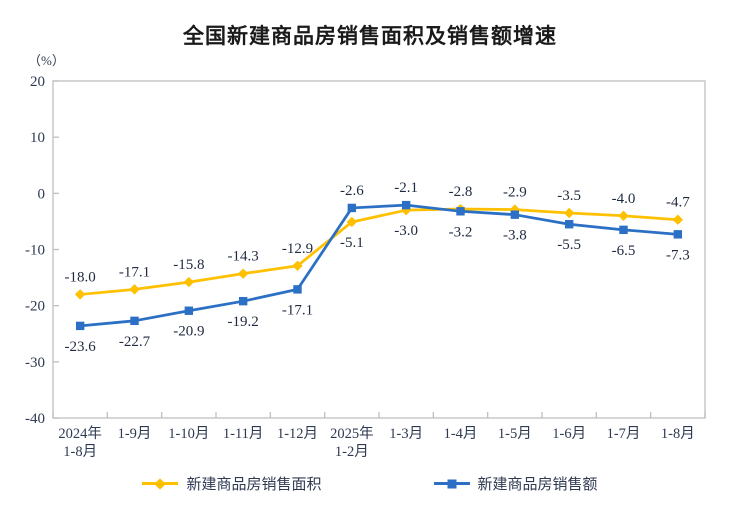  I want to click on x-category-label: 1-4月, so click(461, 434).